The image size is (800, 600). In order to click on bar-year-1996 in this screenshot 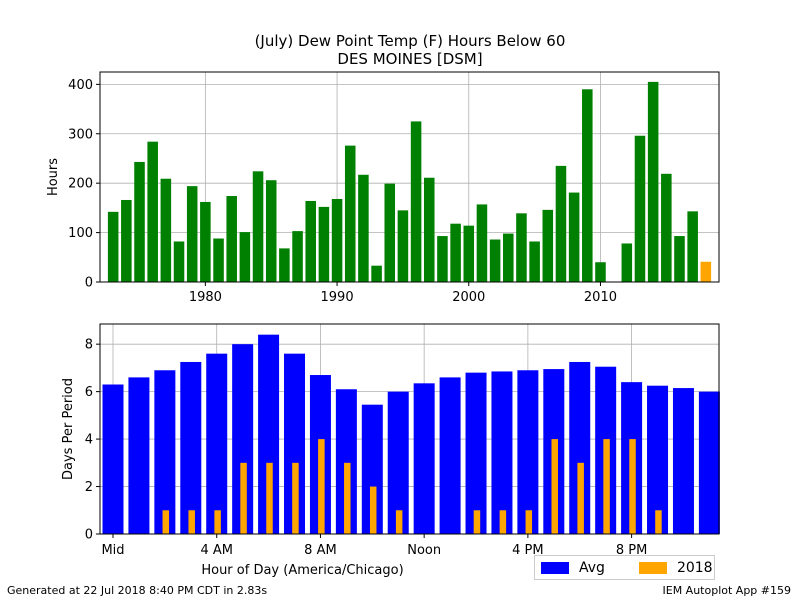, I will do `click(416, 201)`.